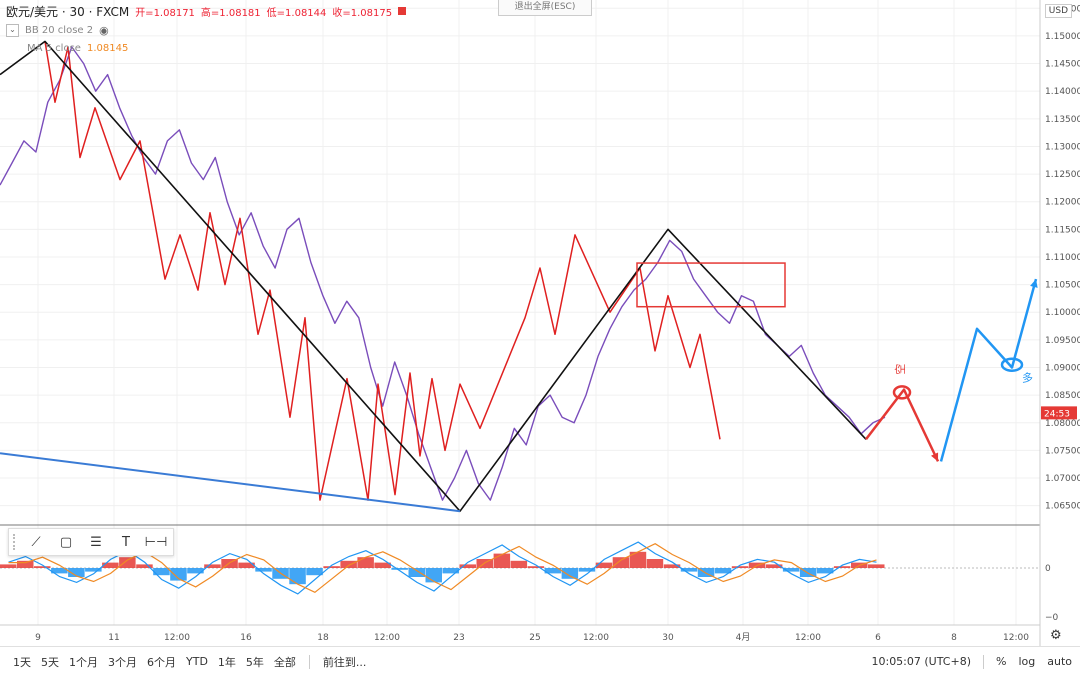 The height and width of the screenshot is (676, 1080). I want to click on time-tick-label: 8, so click(954, 638).